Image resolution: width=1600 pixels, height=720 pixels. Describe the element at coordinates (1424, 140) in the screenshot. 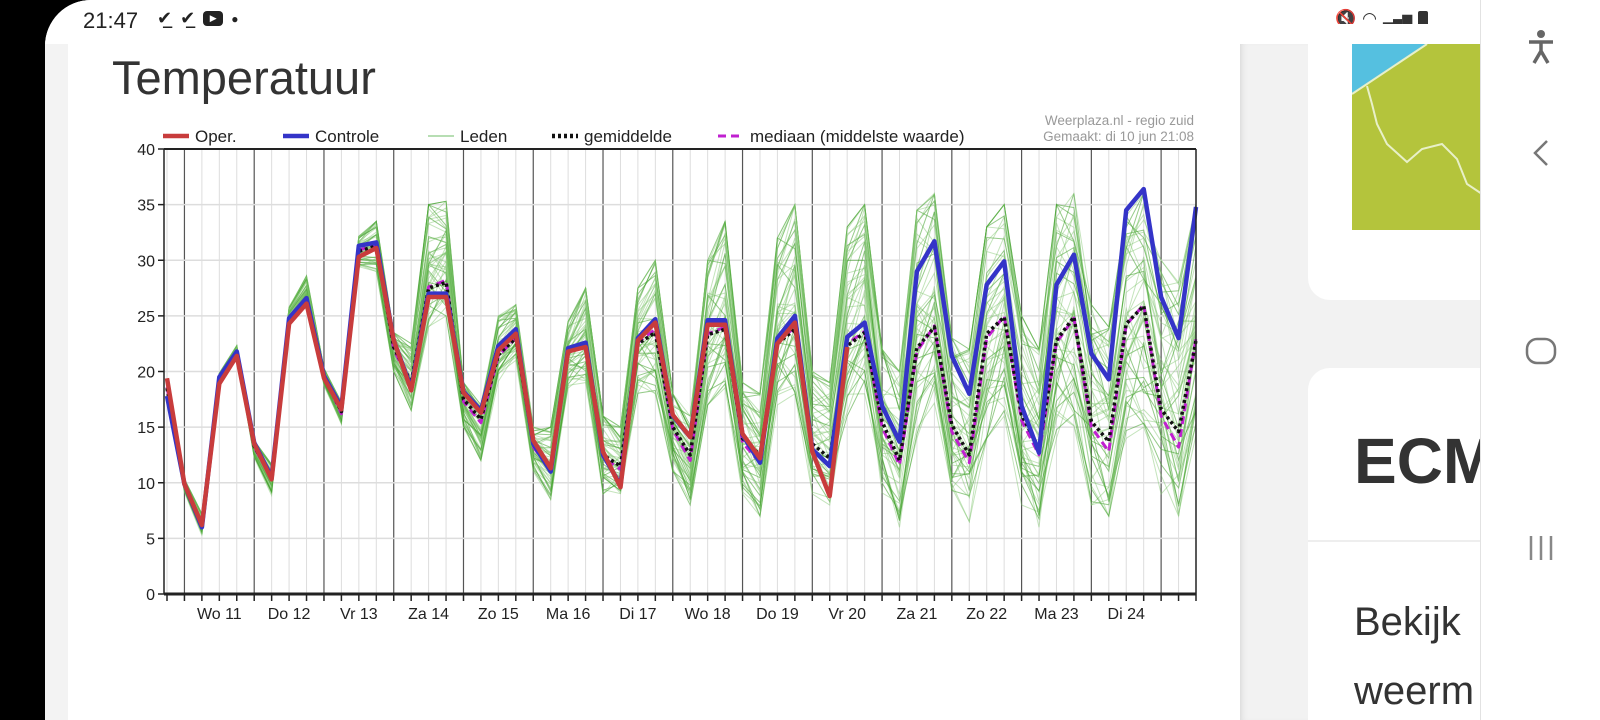

I see `border-line` at that location.